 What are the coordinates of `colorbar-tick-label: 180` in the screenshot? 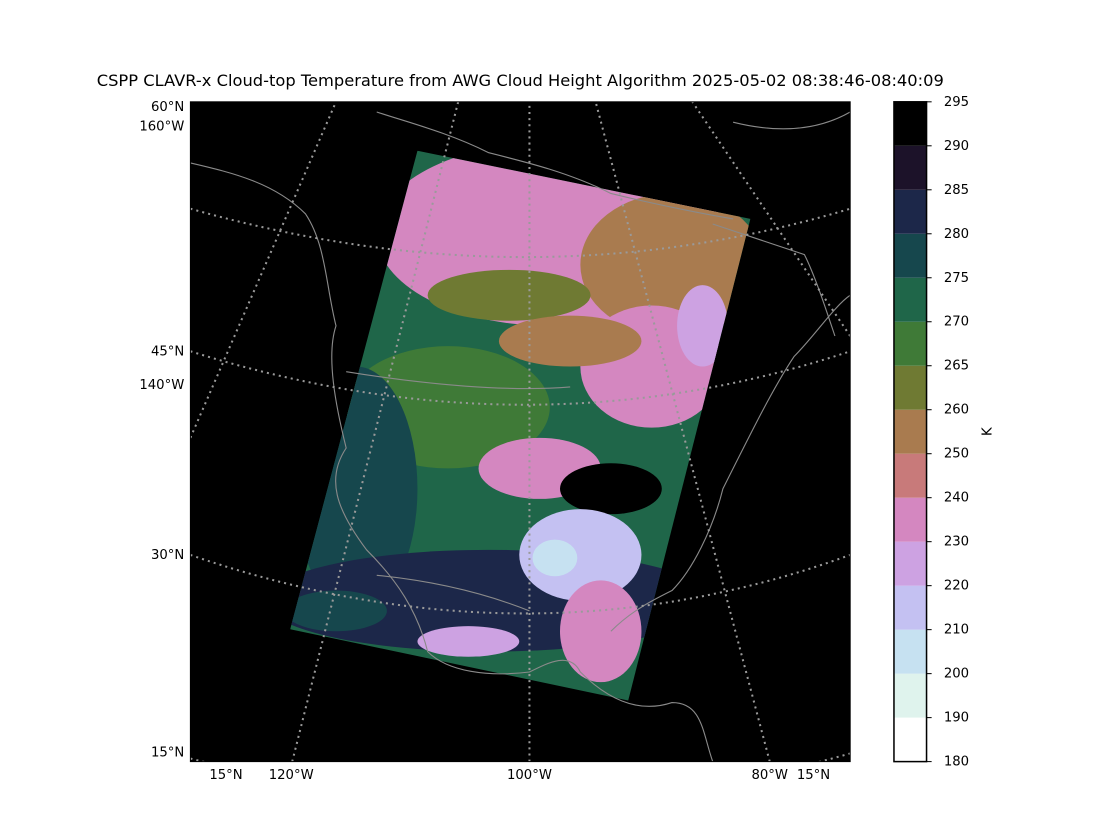 It's located at (956, 762).